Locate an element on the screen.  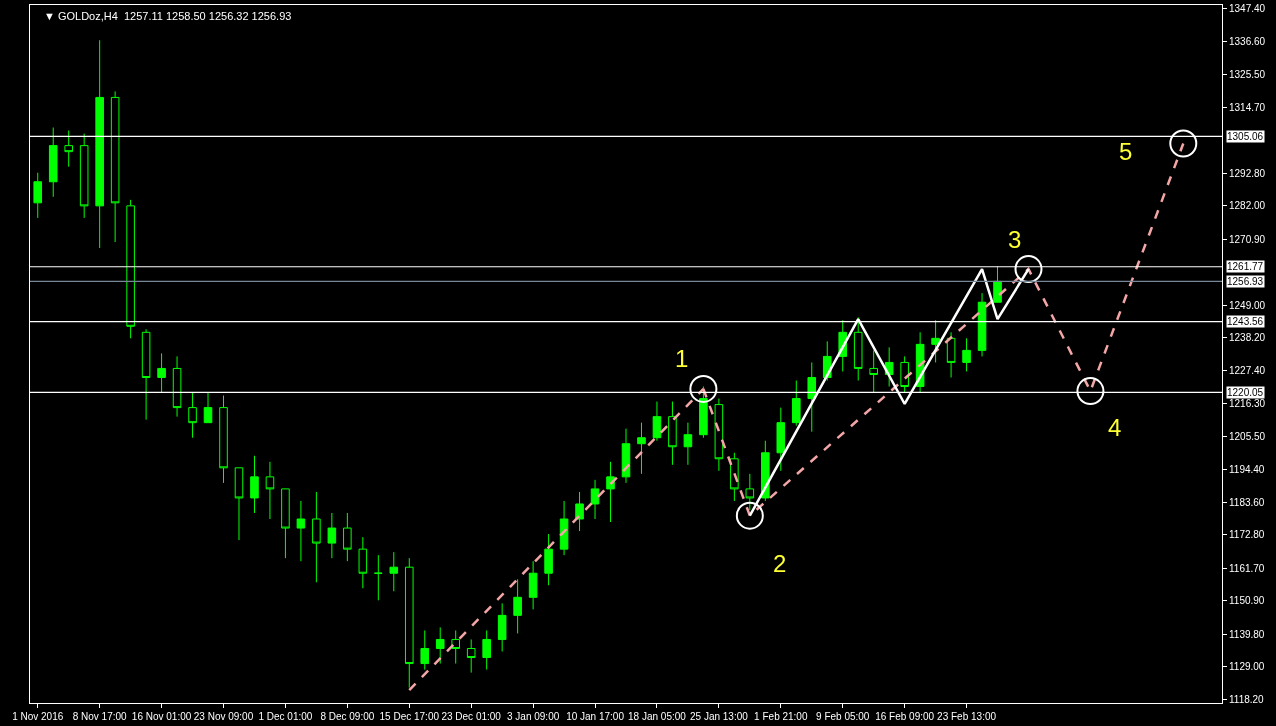
annotation: 2 is located at coordinates (780, 563).